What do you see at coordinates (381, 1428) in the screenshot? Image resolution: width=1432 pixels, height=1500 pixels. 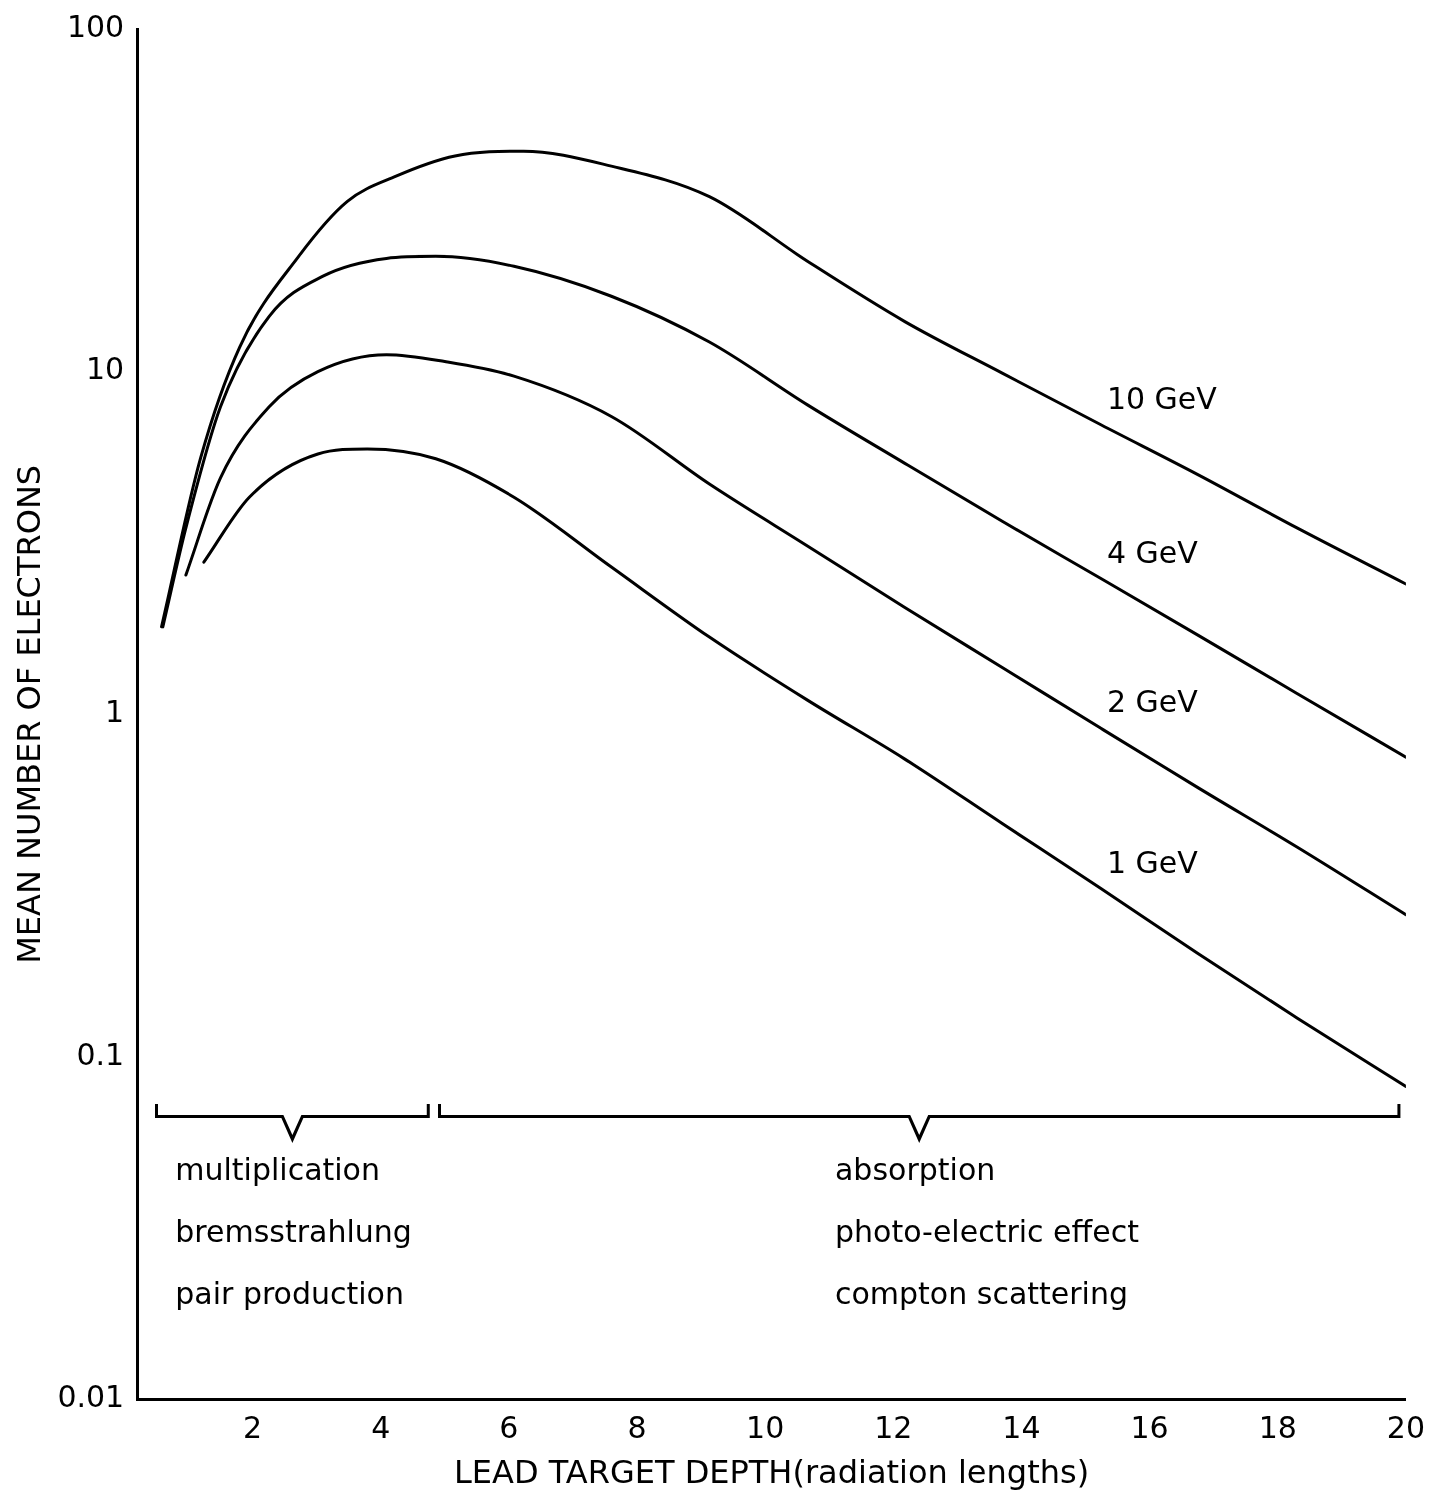 I see `x-tick-label: 4` at bounding box center [381, 1428].